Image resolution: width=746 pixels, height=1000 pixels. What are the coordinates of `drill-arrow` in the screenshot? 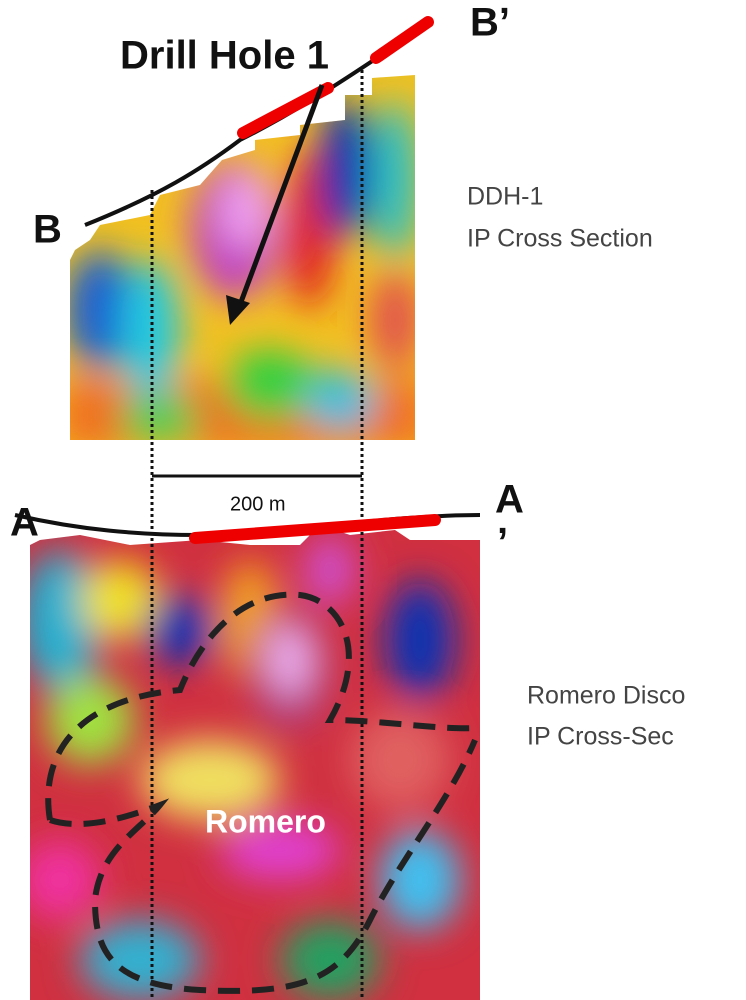 It's located at (280, 197).